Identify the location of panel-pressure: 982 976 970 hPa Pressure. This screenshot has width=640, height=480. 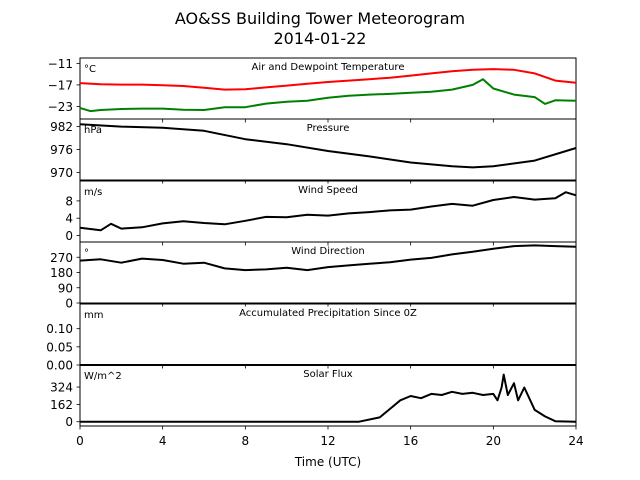
(313, 151).